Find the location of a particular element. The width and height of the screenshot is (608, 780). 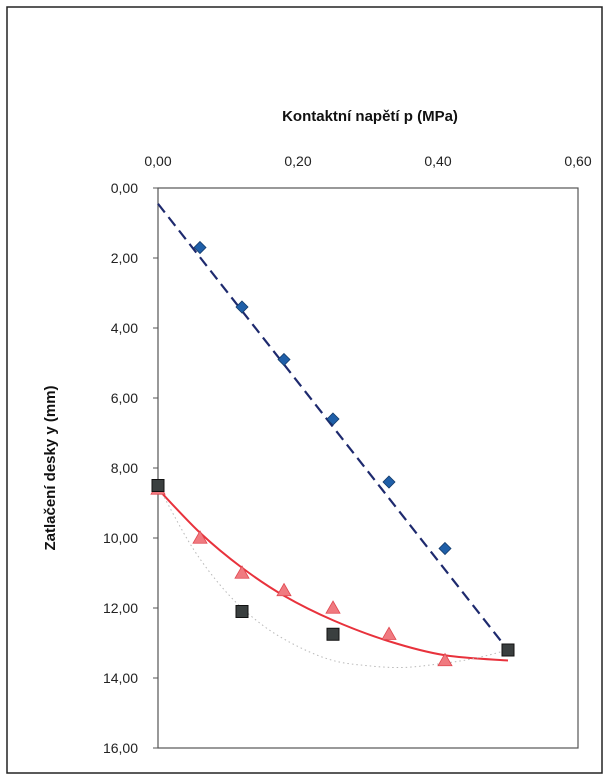

y-tick-label: 12,00 is located at coordinates (120, 608).